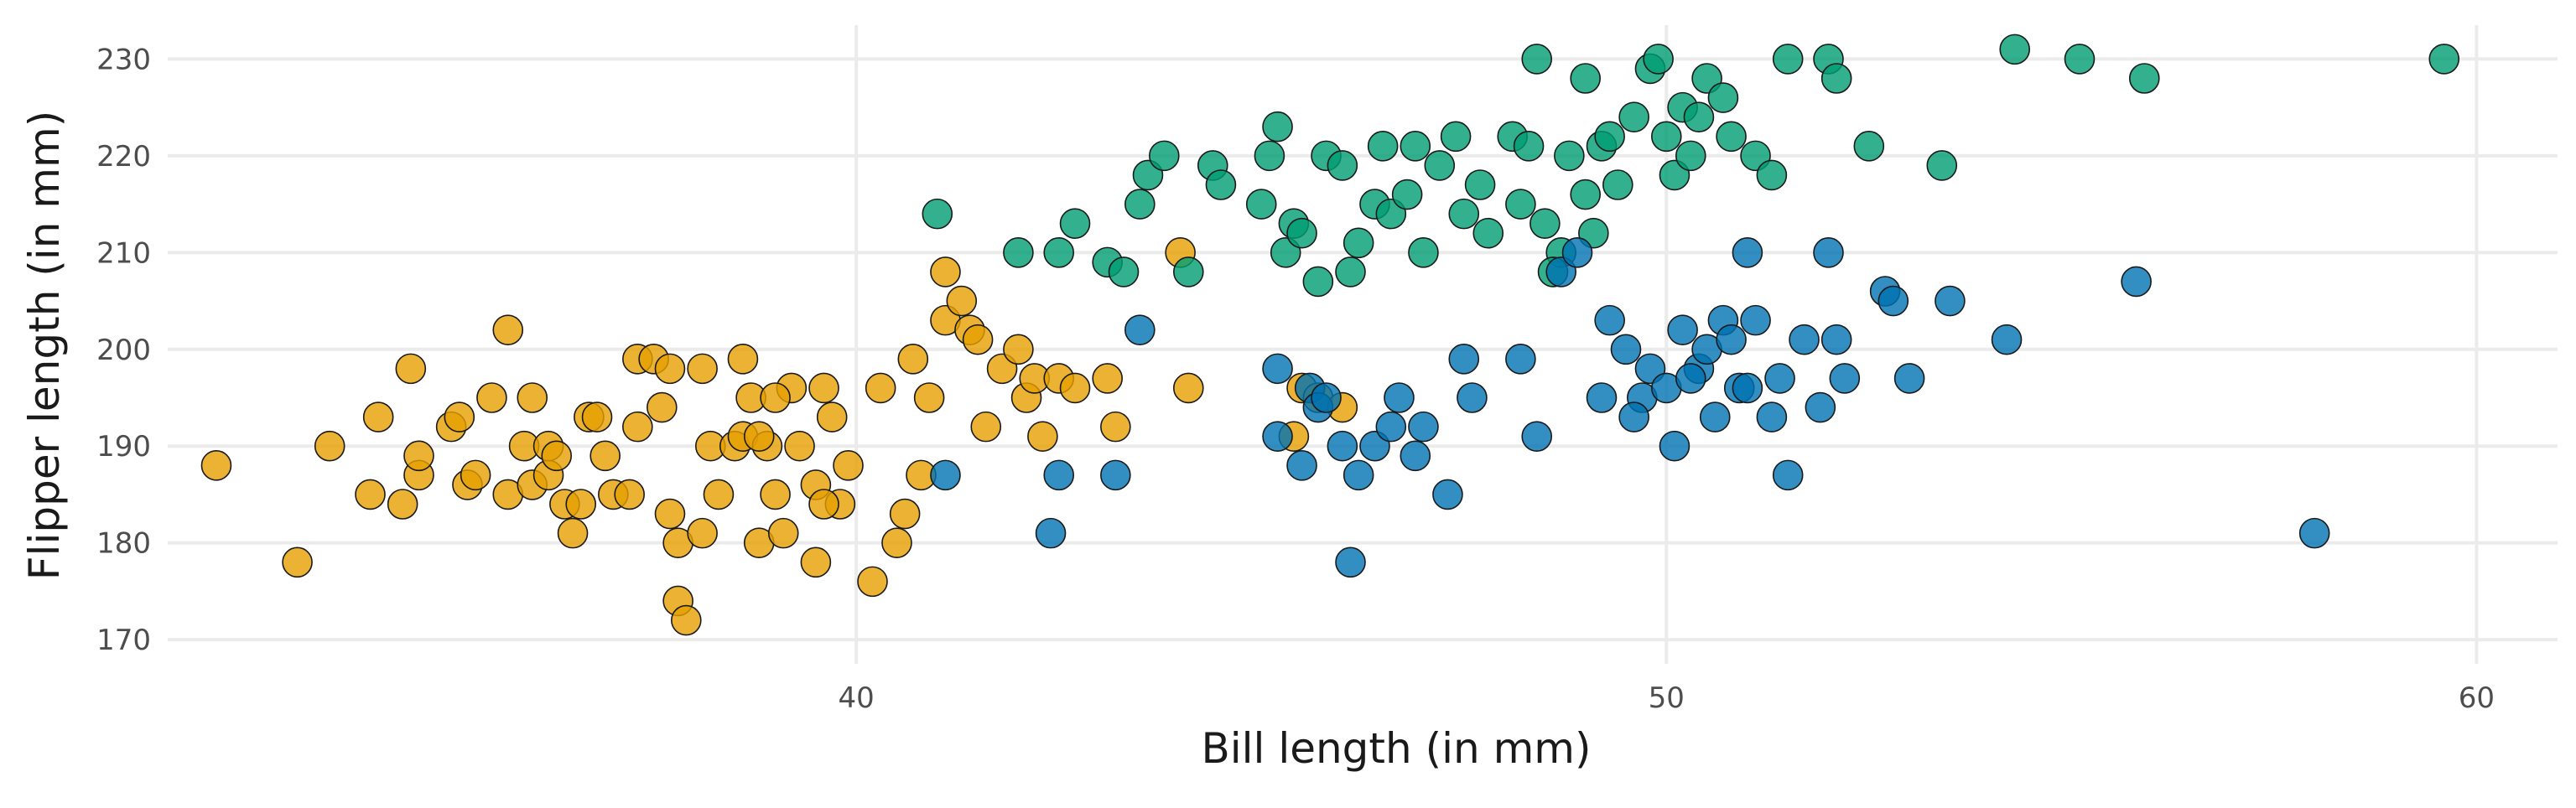  I want to click on x-tick-label: 40, so click(857, 698).